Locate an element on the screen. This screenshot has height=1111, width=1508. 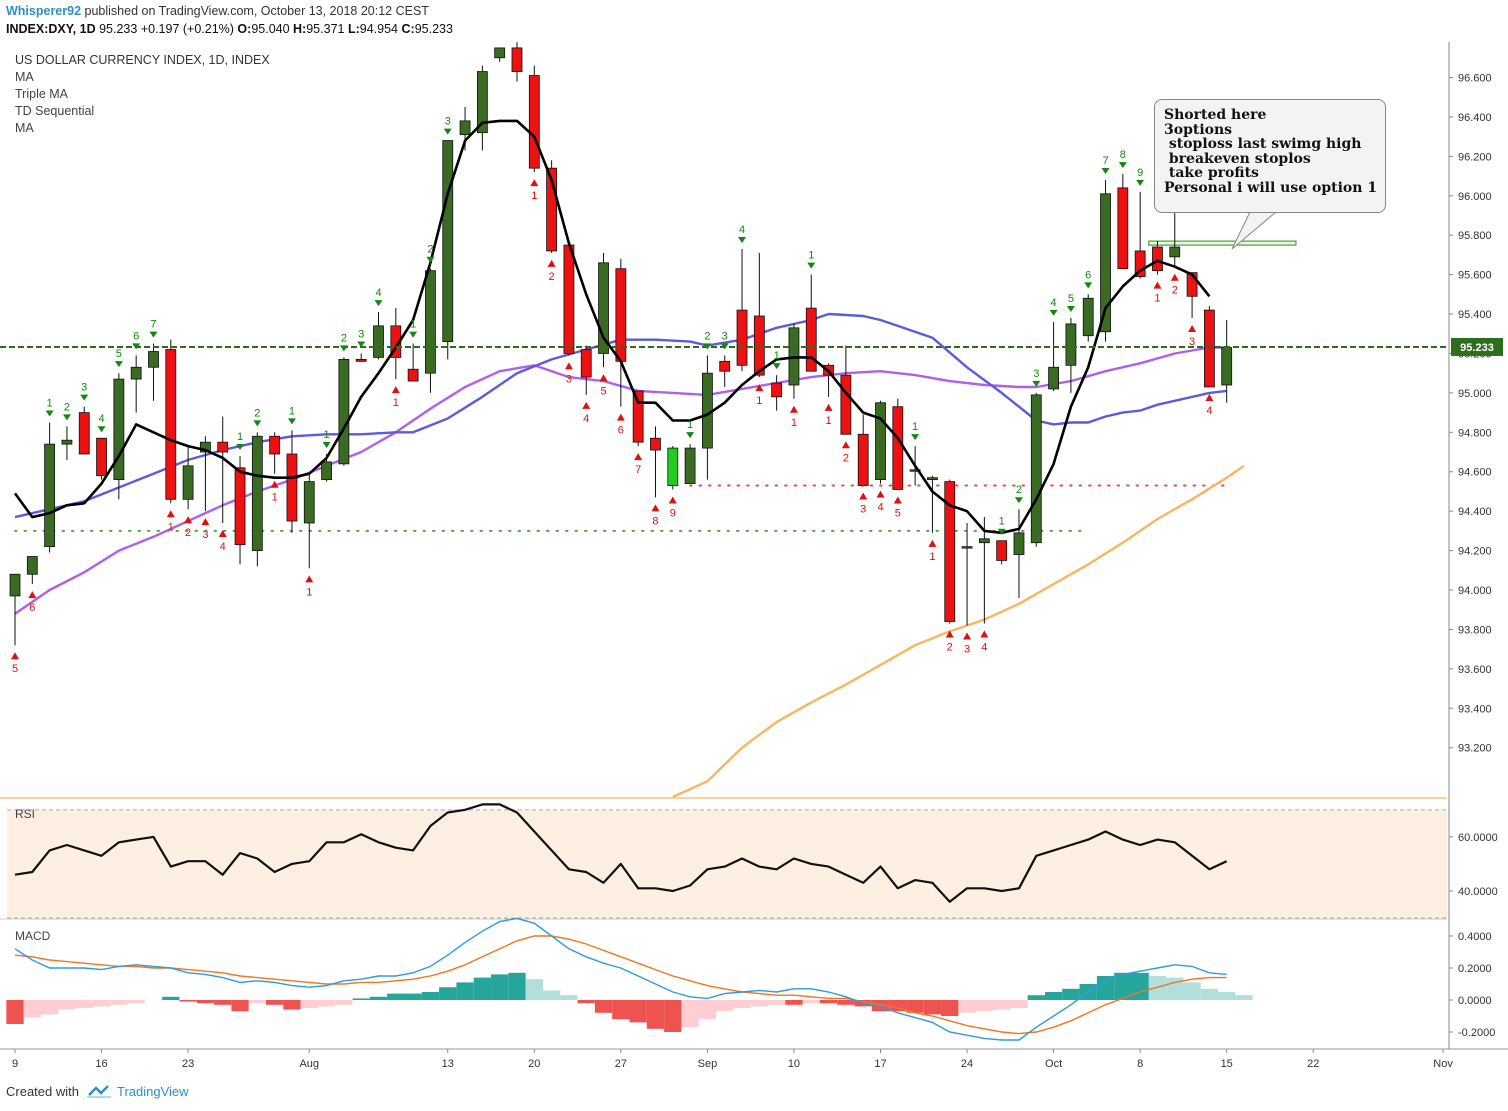
legend-ma: MA is located at coordinates (24, 77).